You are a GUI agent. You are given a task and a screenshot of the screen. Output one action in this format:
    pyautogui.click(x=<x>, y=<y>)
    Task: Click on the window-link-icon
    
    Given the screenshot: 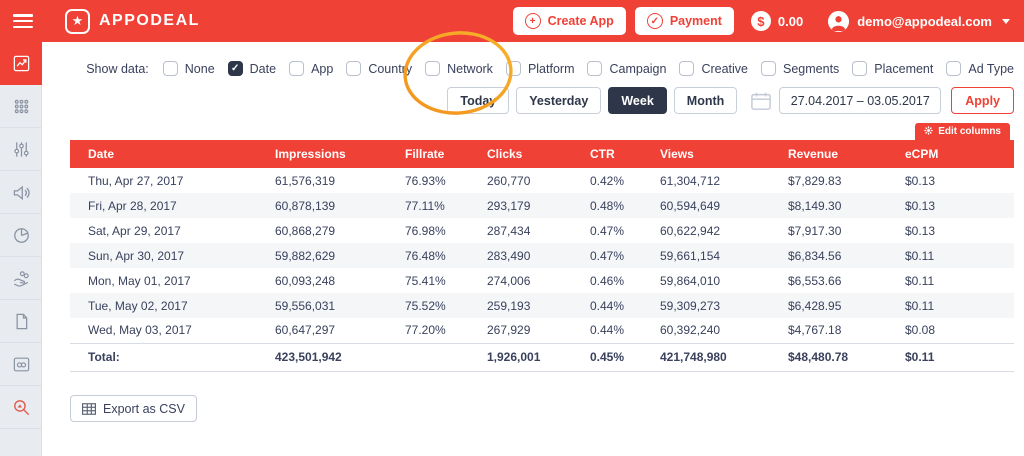 What is the action you would take?
    pyautogui.click(x=21, y=364)
    